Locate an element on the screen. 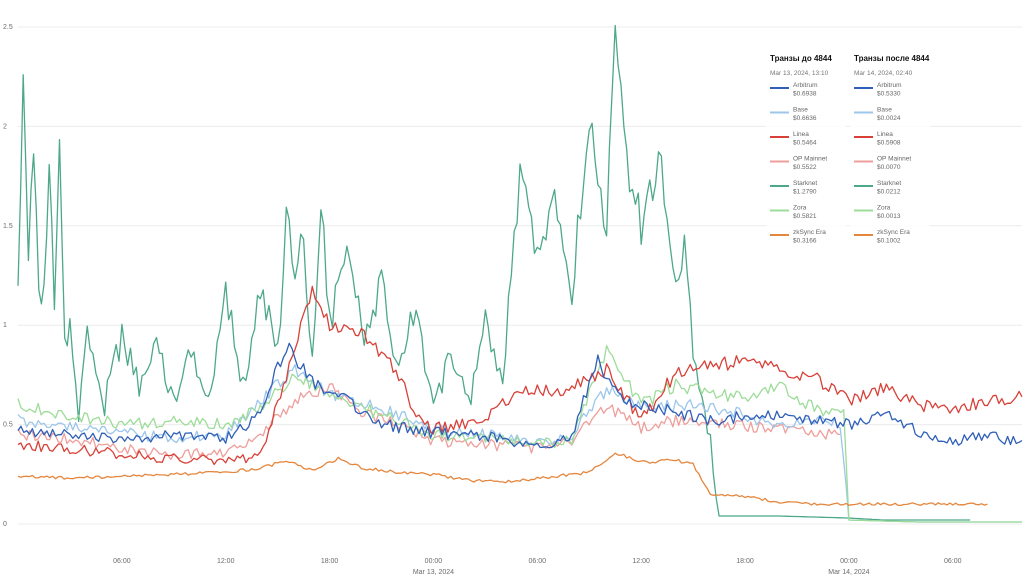 This screenshot has height=580, width=1024. legend-series-value: $0.6636 is located at coordinates (805, 118).